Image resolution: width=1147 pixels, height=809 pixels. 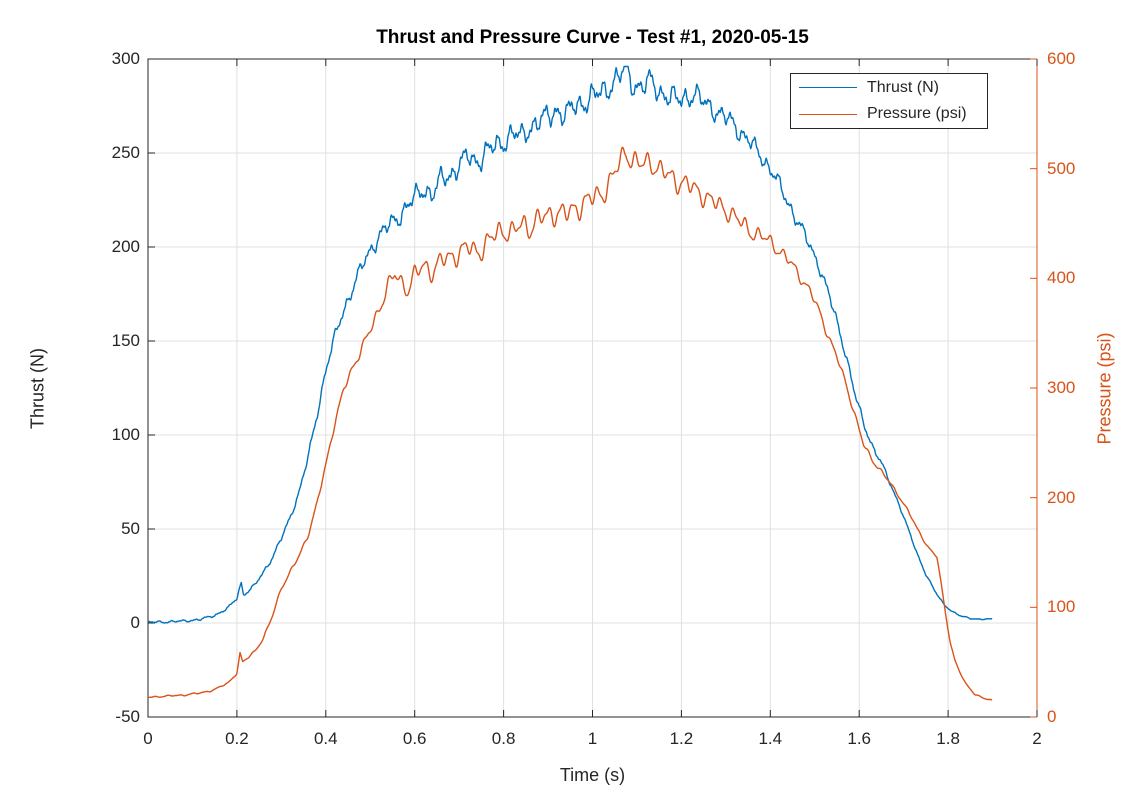 What do you see at coordinates (37, 388) in the screenshot?
I see `left-y-axis-label: Thrust (N)` at bounding box center [37, 388].